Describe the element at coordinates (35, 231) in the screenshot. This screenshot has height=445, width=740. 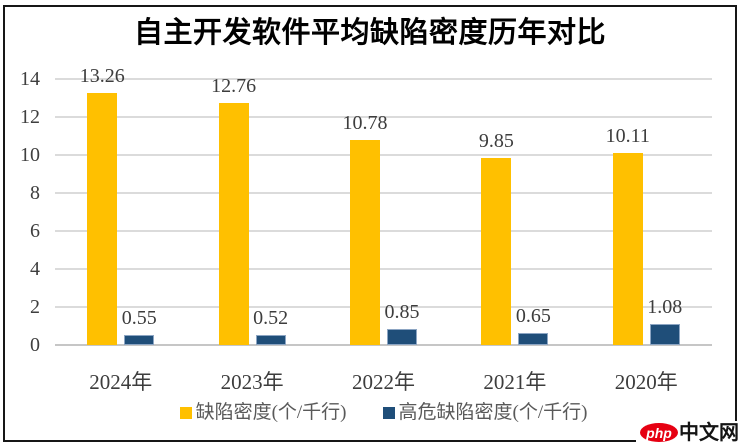
I see `y-tick-label: 6` at that location.